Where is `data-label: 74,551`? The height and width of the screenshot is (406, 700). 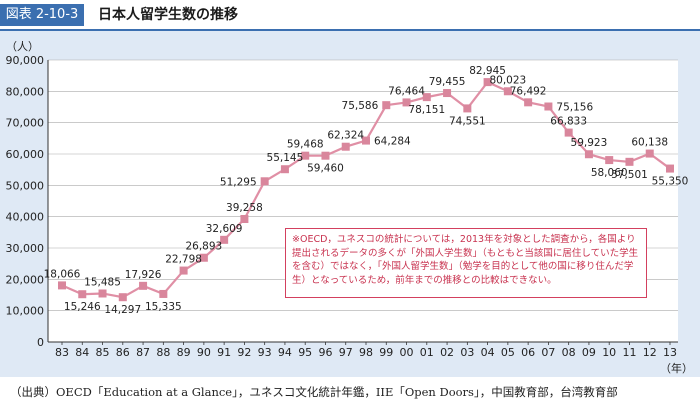
data-label: 74,551 is located at coordinates (467, 121).